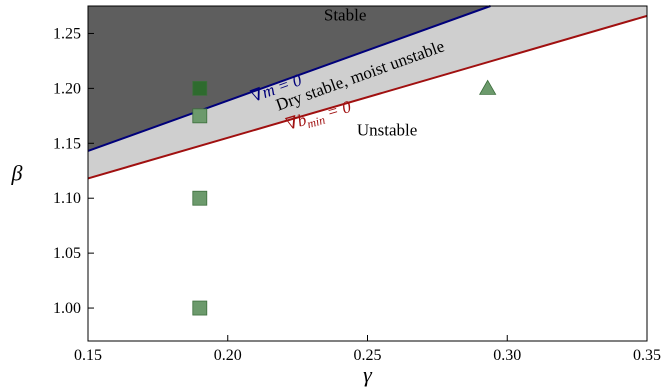 Image resolution: width=663 pixels, height=389 pixels. I want to click on x-axis-label: γ, so click(368, 374).